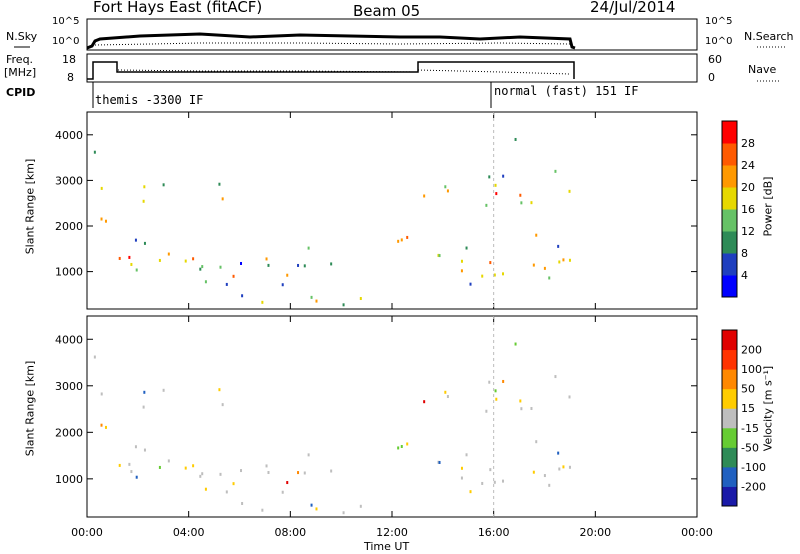 Image resolution: width=800 pixels, height=554 pixels. What do you see at coordinates (66, 21) in the screenshot?
I see `nsky-tick-top: 10^5` at bounding box center [66, 21].